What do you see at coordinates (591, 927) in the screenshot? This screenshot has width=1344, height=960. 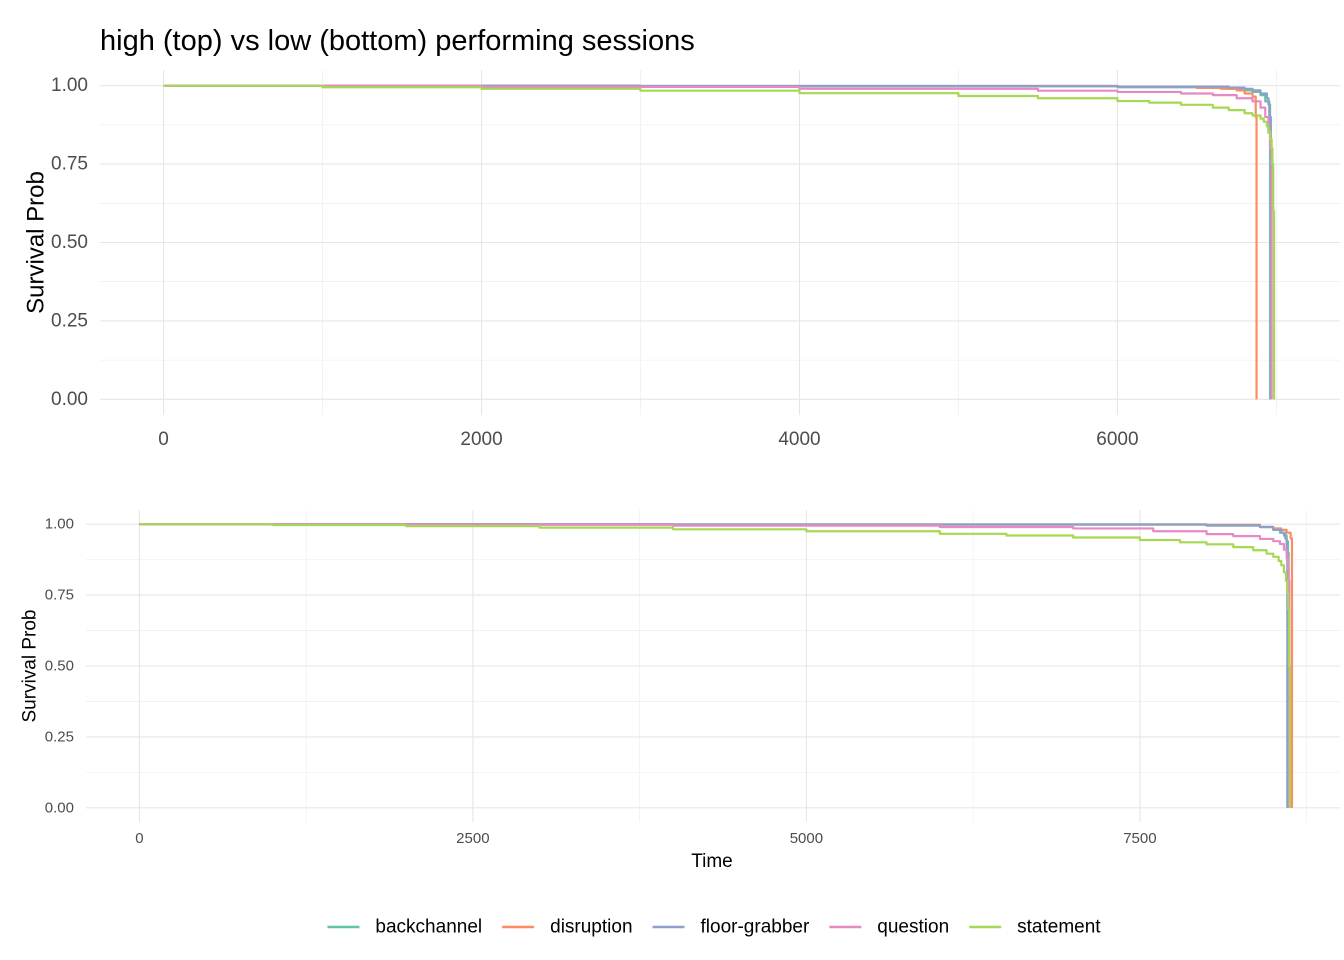 I see `legend-label: disruption` at bounding box center [591, 927].